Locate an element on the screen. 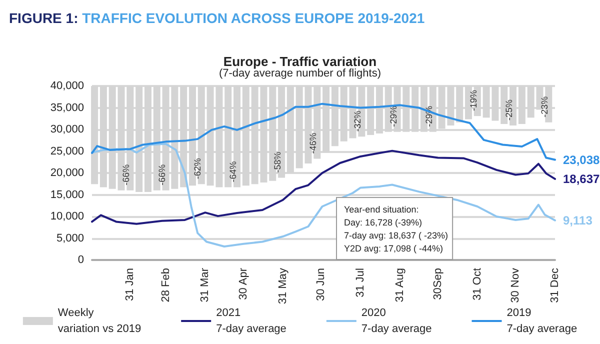 The image size is (600, 344). x-tick-label: 31 Jul is located at coordinates (360, 283).